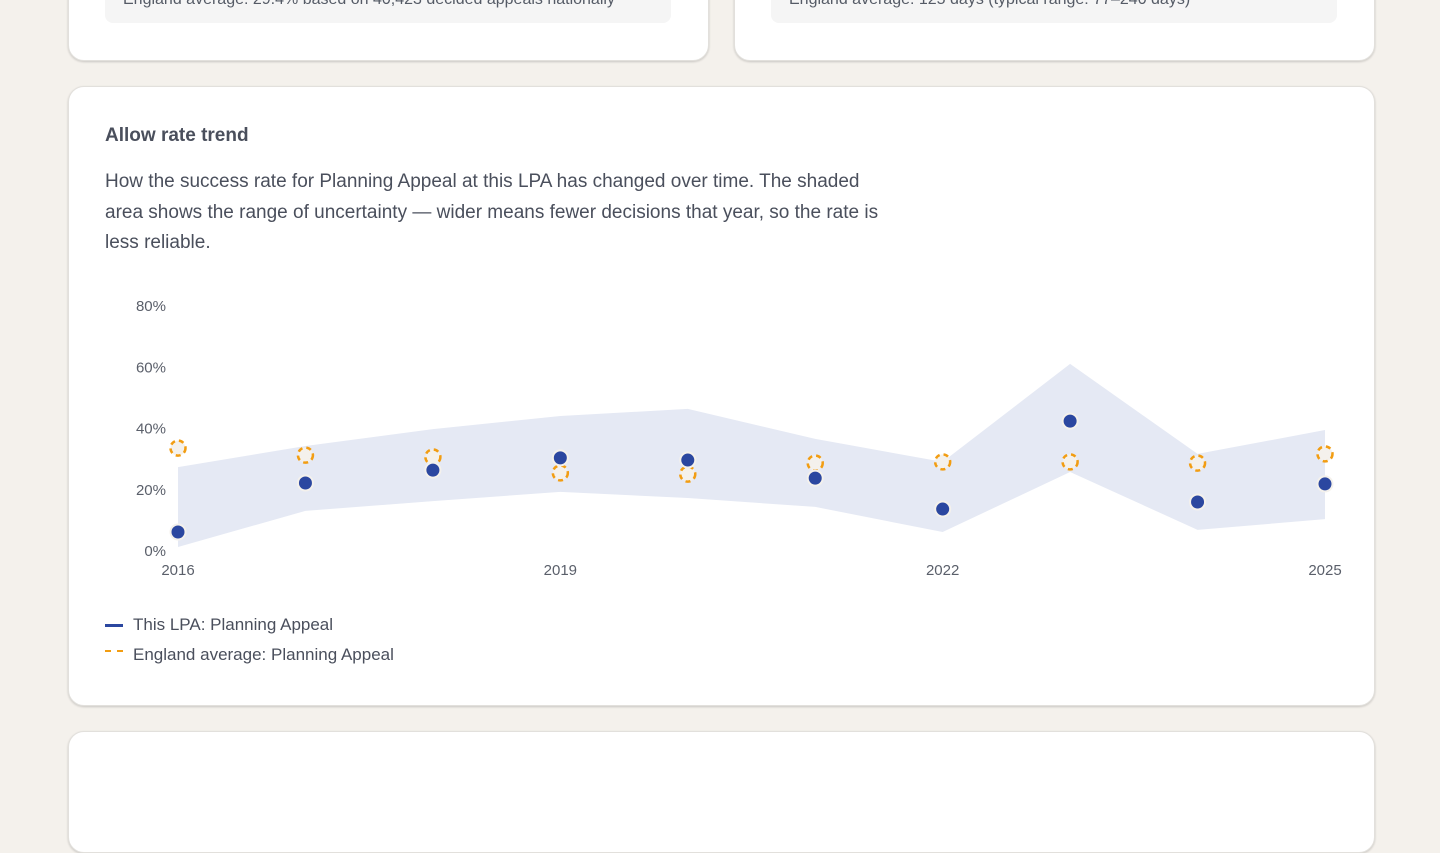 This screenshot has width=1440, height=853. What do you see at coordinates (151, 306) in the screenshot?
I see `y-tick-label: 80%` at bounding box center [151, 306].